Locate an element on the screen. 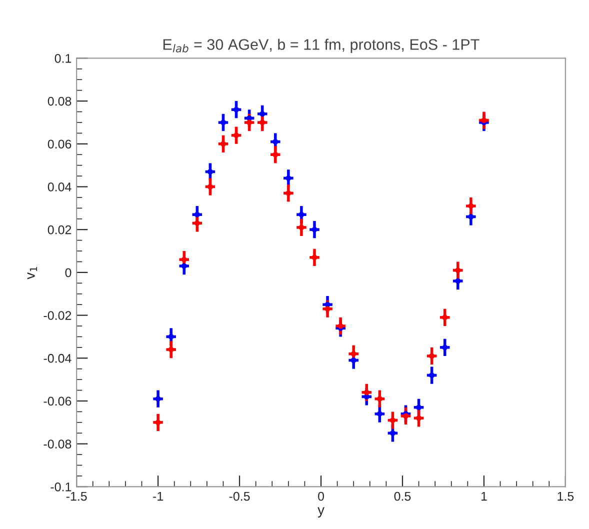  x-tick-label: 0.5 is located at coordinates (402, 496).